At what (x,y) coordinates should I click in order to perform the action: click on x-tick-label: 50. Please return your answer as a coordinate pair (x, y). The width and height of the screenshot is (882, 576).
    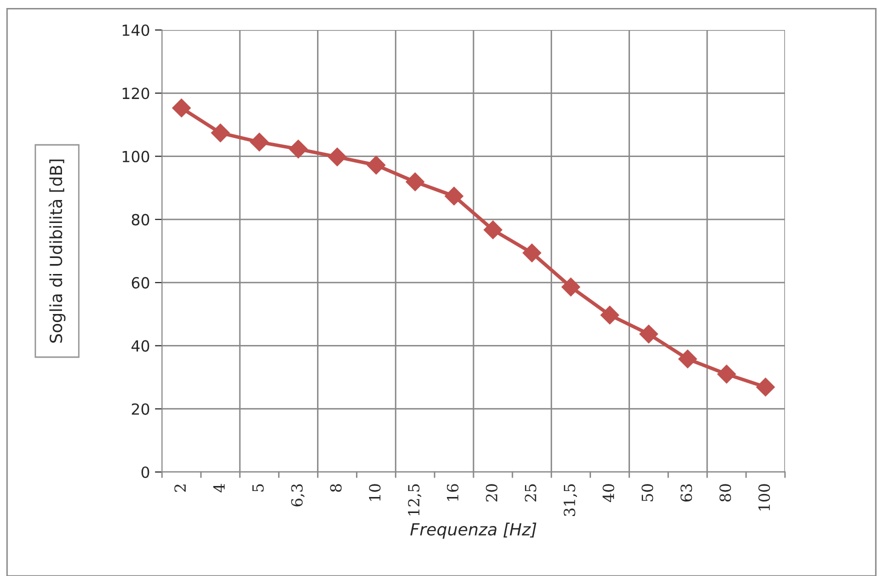
    Looking at the image, I should click on (648, 493).